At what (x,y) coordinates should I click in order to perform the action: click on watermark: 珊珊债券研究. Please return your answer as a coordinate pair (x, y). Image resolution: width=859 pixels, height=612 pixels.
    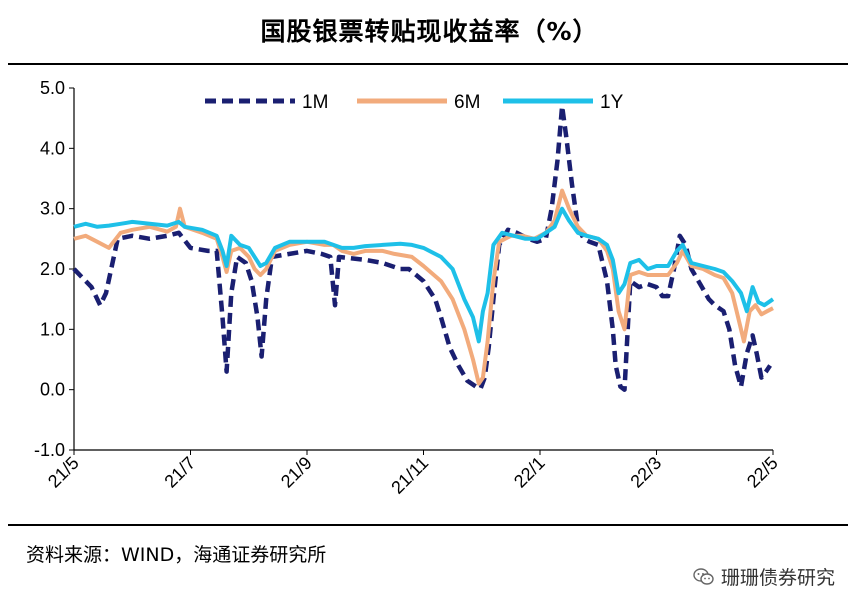
    Looking at the image, I should click on (764, 576).